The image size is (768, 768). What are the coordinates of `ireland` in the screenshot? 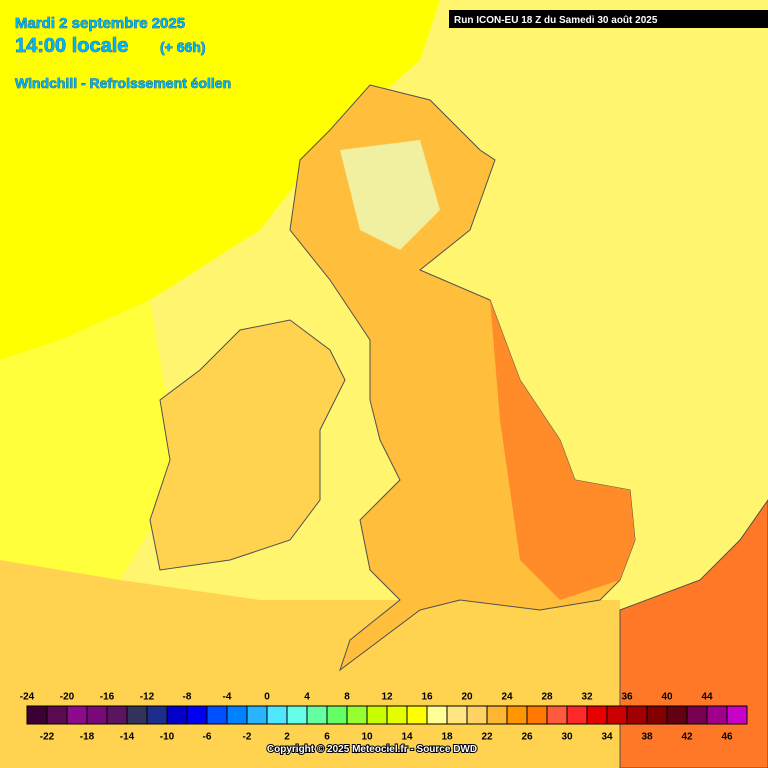 It's located at (247, 445).